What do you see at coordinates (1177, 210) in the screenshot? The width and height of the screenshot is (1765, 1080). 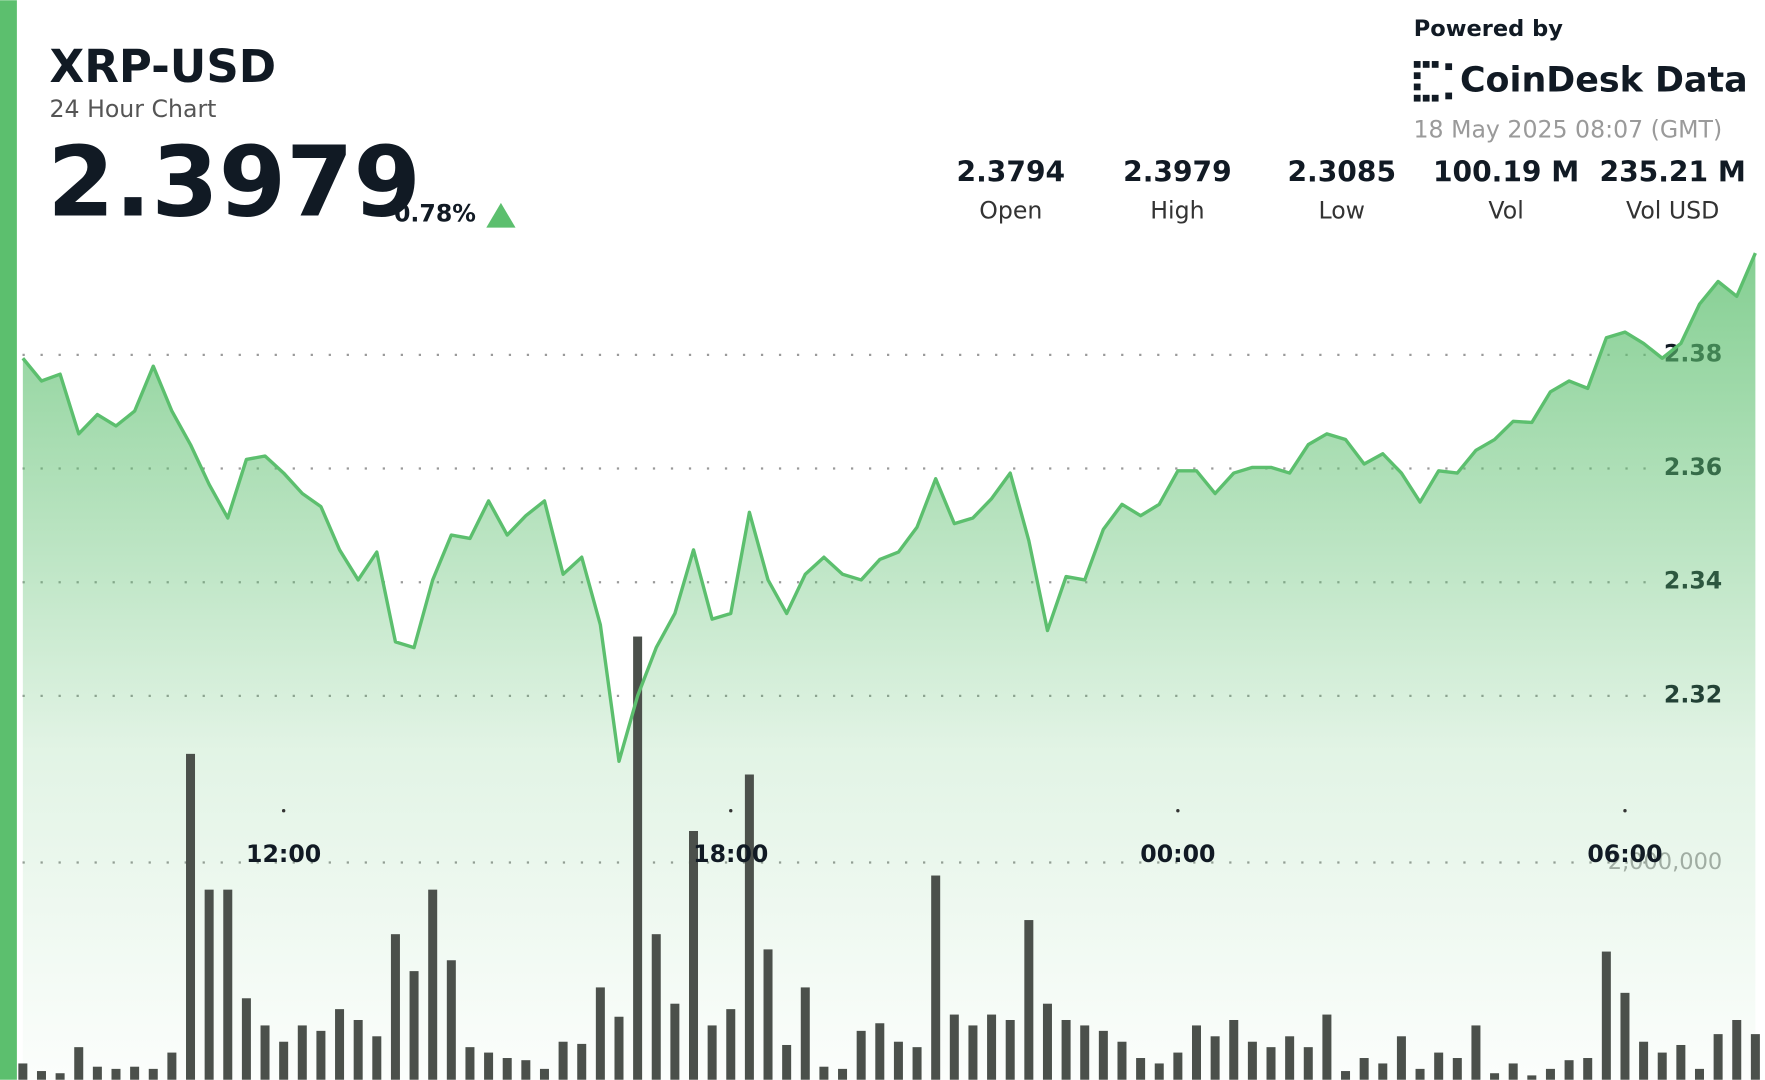 I see `stat-label: High` at bounding box center [1177, 210].